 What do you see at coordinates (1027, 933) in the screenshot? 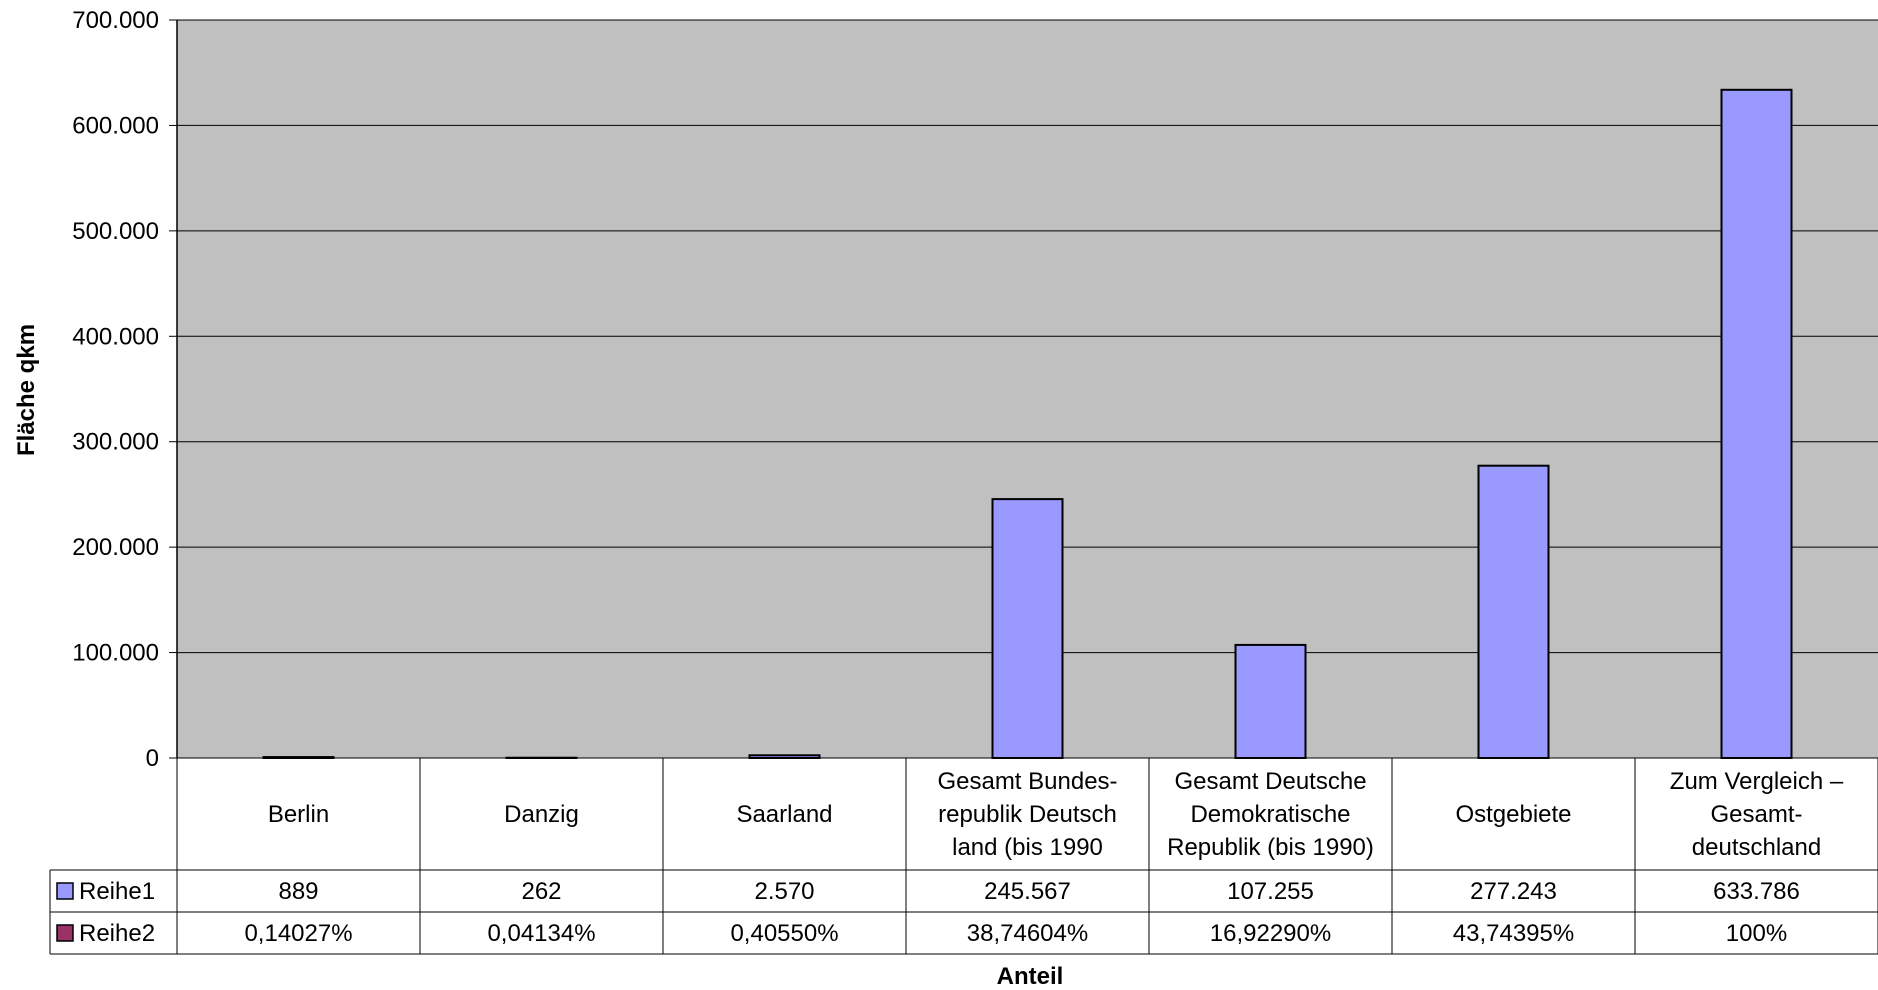
I see `data-label-reihe2: 38,74604%` at bounding box center [1027, 933].